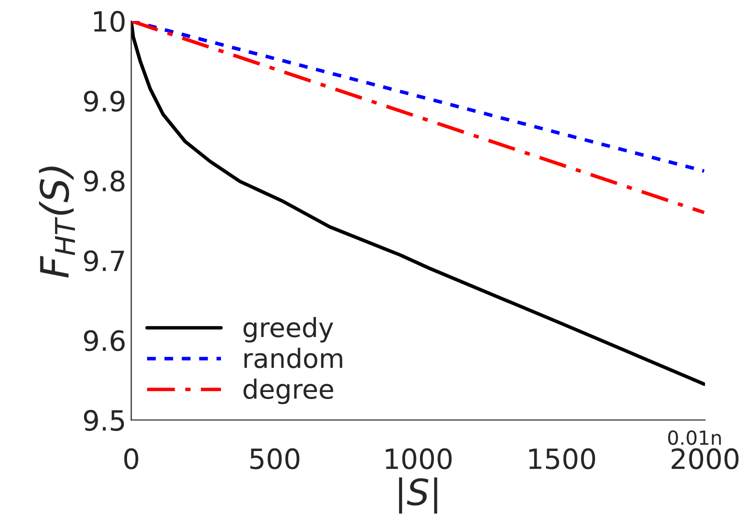  Describe the element at coordinates (275, 459) in the screenshot. I see `x-tick-label: 500` at that location.